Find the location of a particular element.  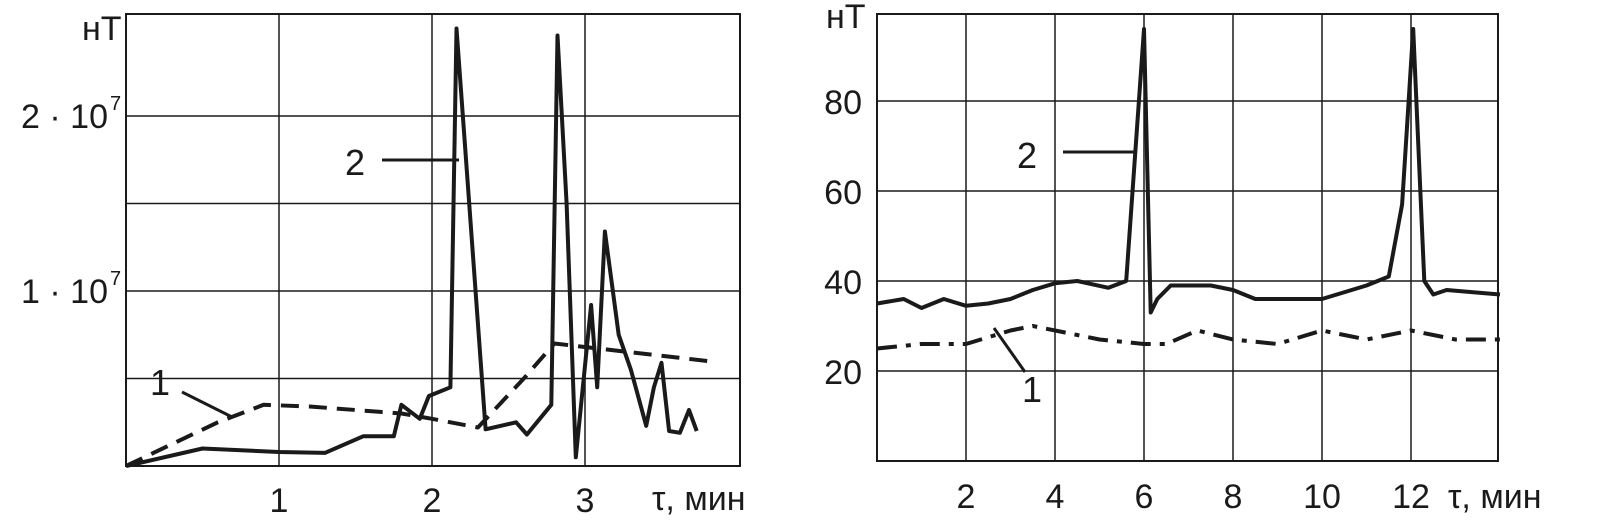

chart-right-label-2: 2 is located at coordinates (1027, 155).